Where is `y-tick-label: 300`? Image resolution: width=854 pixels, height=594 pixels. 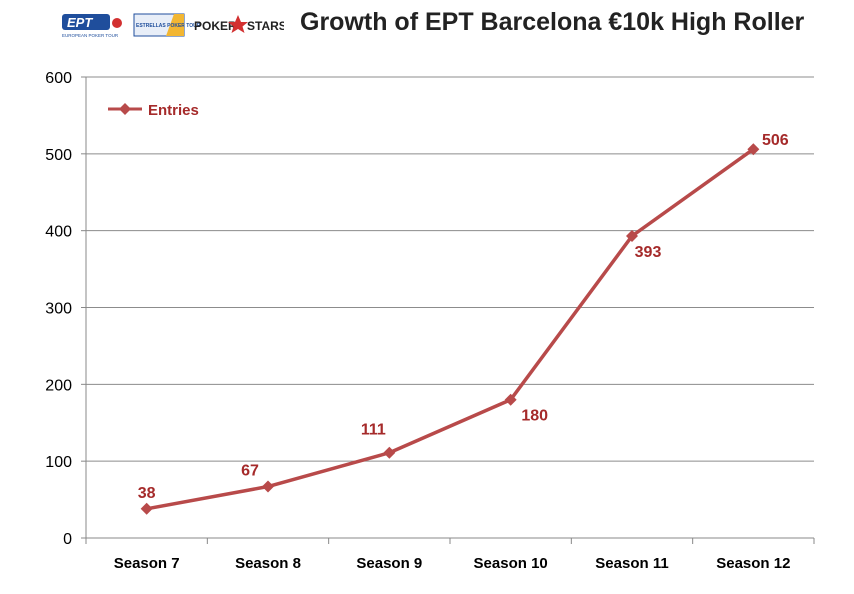 y-tick-label: 300 is located at coordinates (58, 309).